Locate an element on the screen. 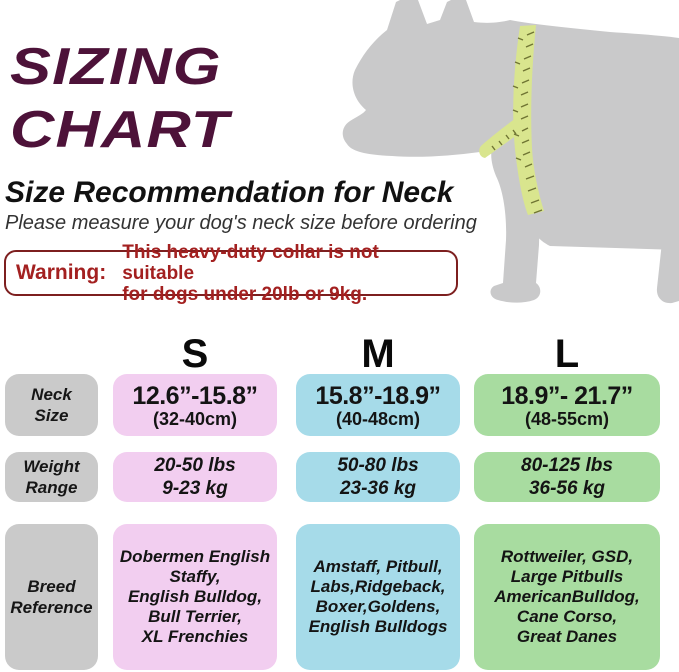  weight-s-kg: 9-23 kg is located at coordinates (195, 488).